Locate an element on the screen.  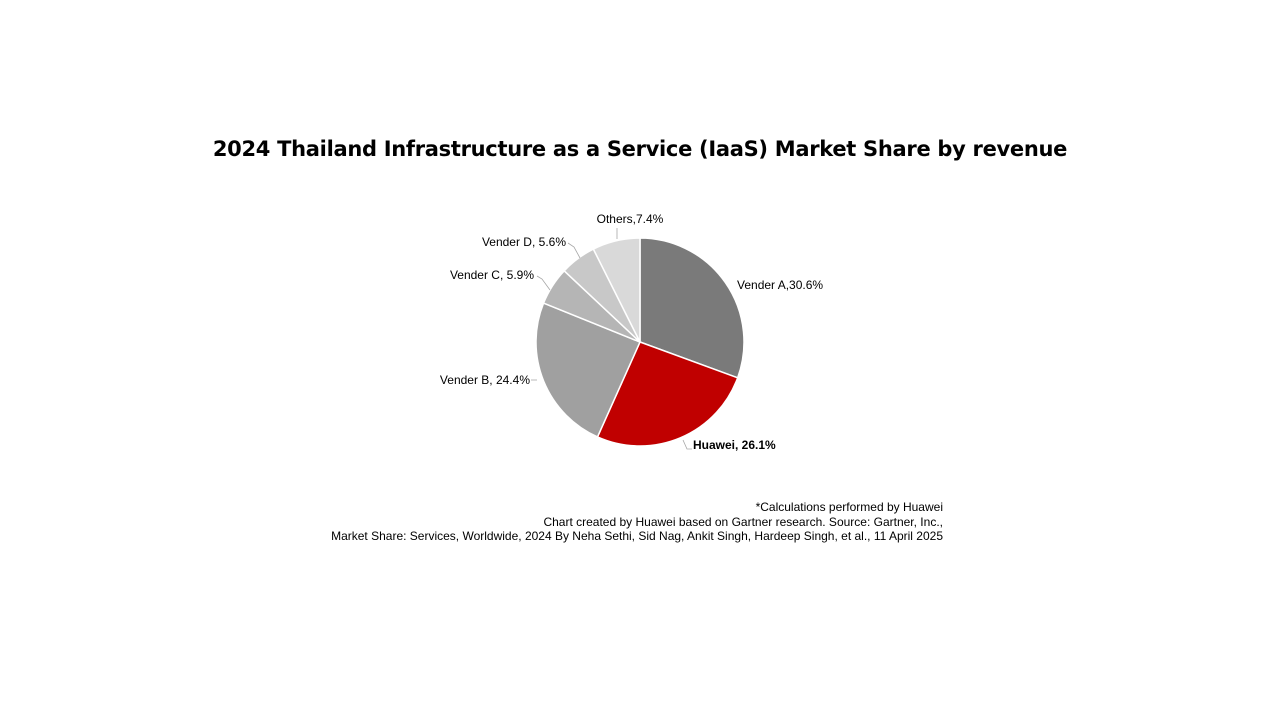
pie-slice-huawei is located at coordinates (667, 394).